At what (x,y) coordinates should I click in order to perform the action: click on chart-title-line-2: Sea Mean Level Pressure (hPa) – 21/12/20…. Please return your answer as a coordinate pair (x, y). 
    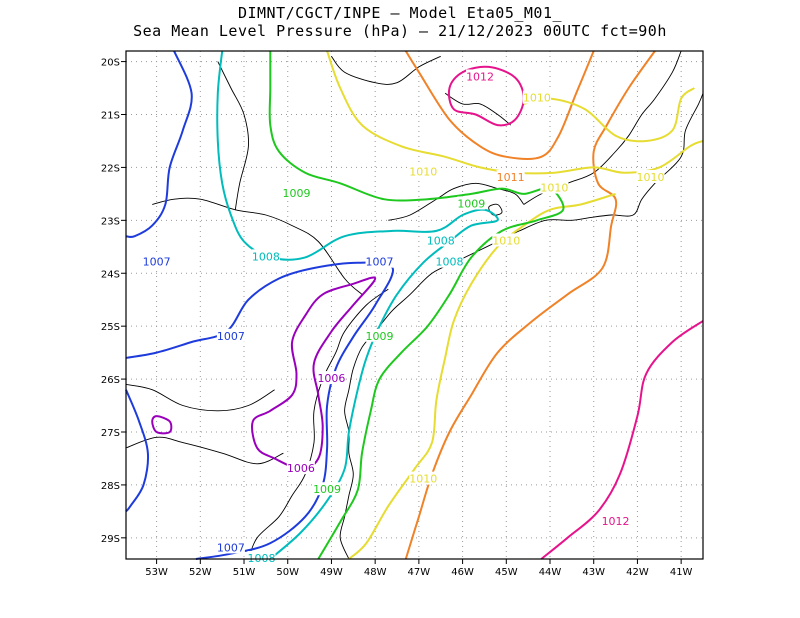
    Looking at the image, I should click on (400, 31).